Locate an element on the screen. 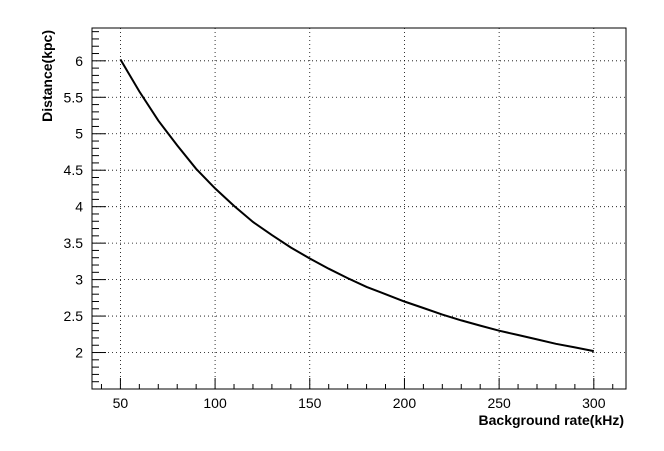 The height and width of the screenshot is (451, 664). y-tick-label: 5 is located at coordinates (79, 134).